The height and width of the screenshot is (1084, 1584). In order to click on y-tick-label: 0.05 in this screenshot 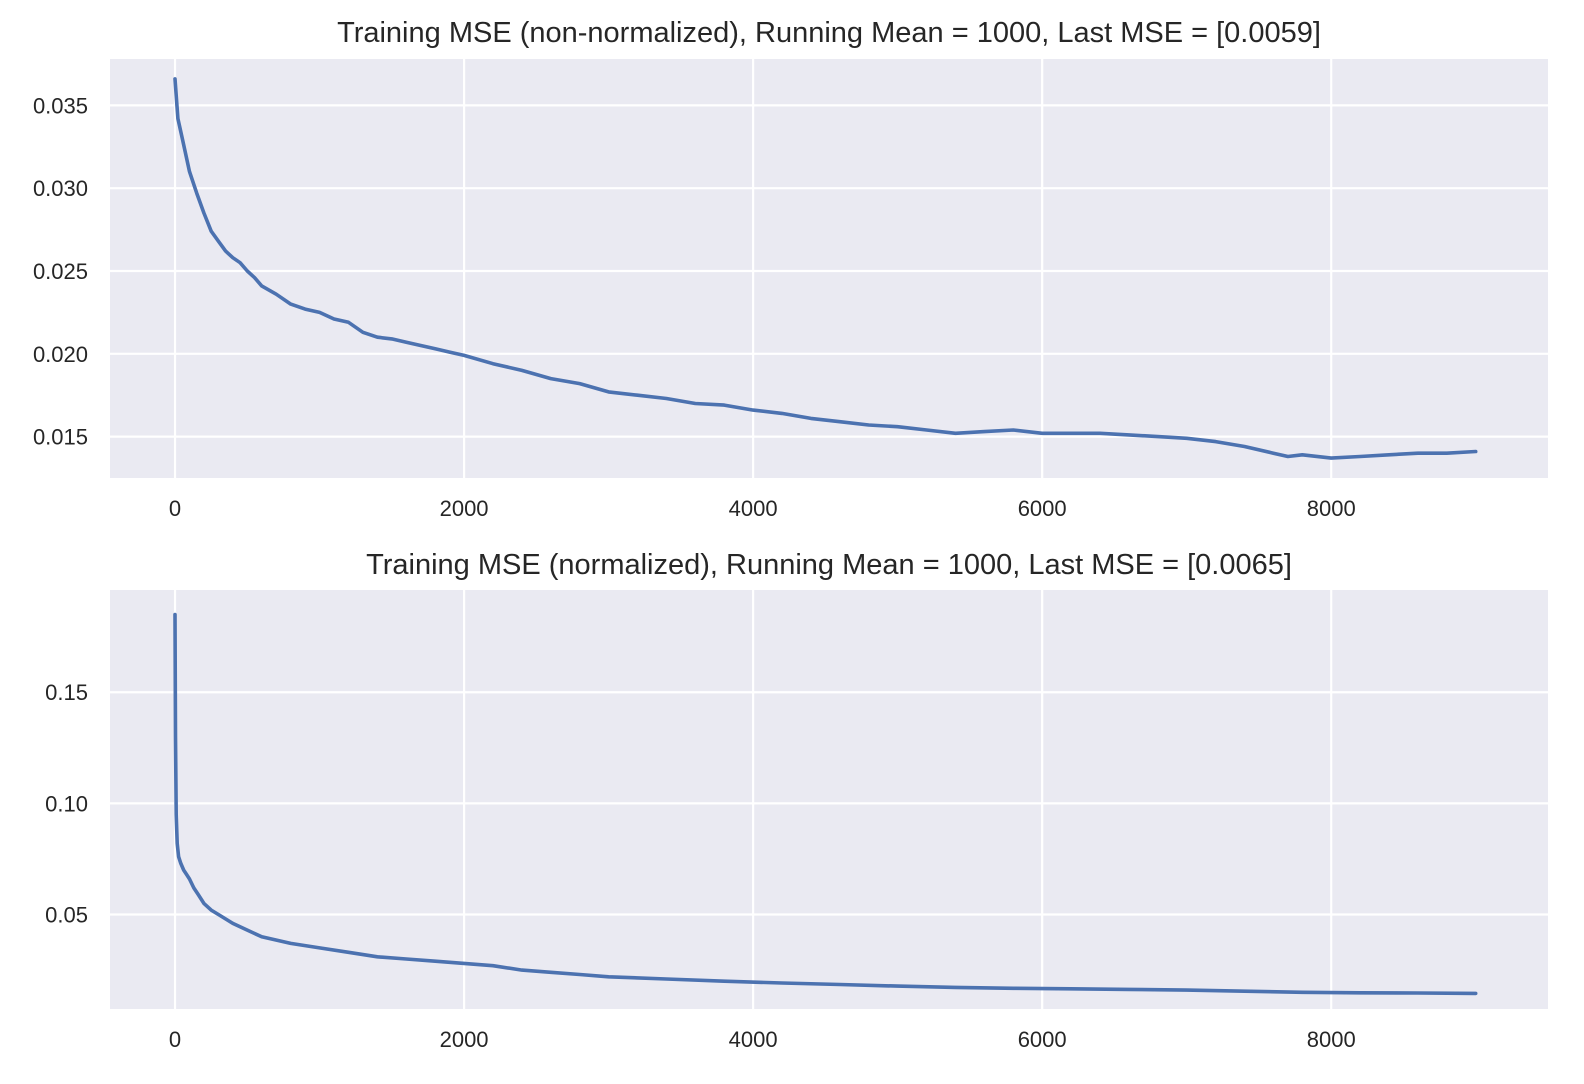, I will do `click(66, 915)`.